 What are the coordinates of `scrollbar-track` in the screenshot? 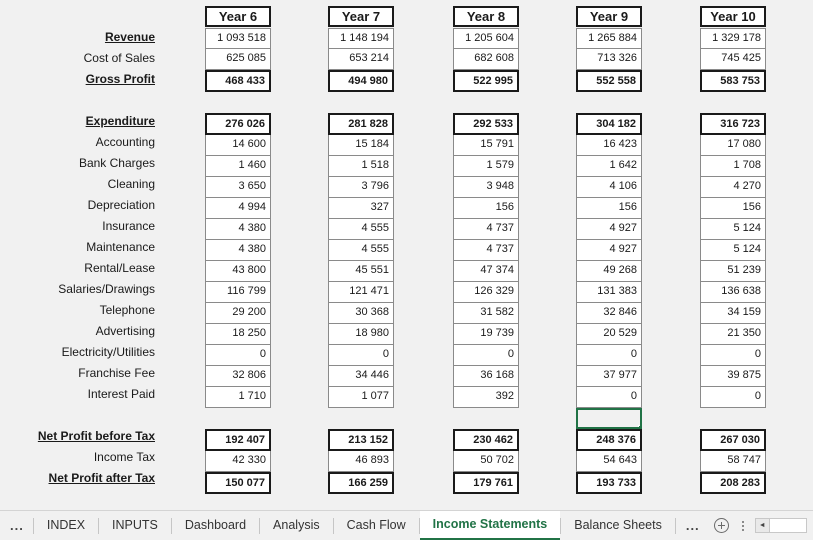 It's located at (787, 525).